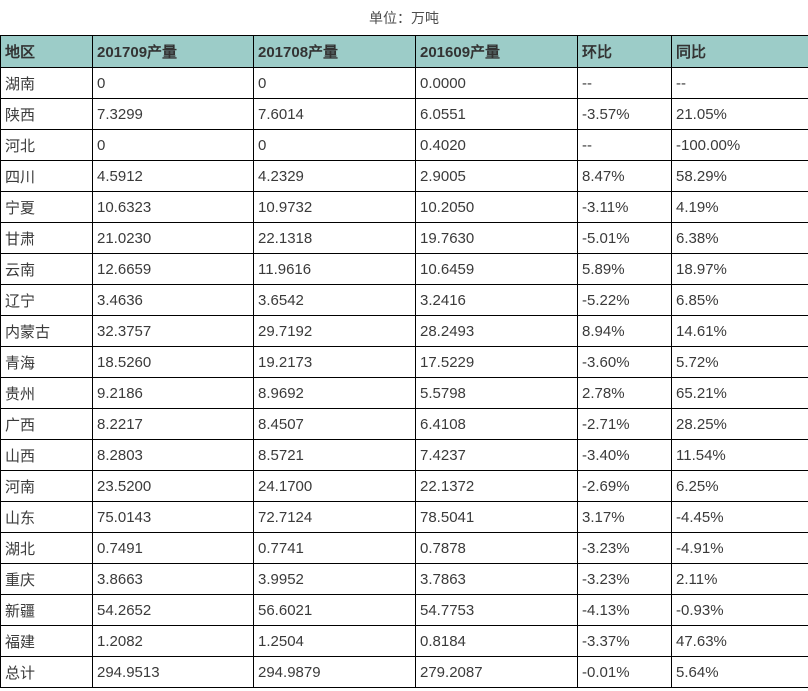  What do you see at coordinates (496, 610) in the screenshot?
I see `value-cell: 54.7753` at bounding box center [496, 610].